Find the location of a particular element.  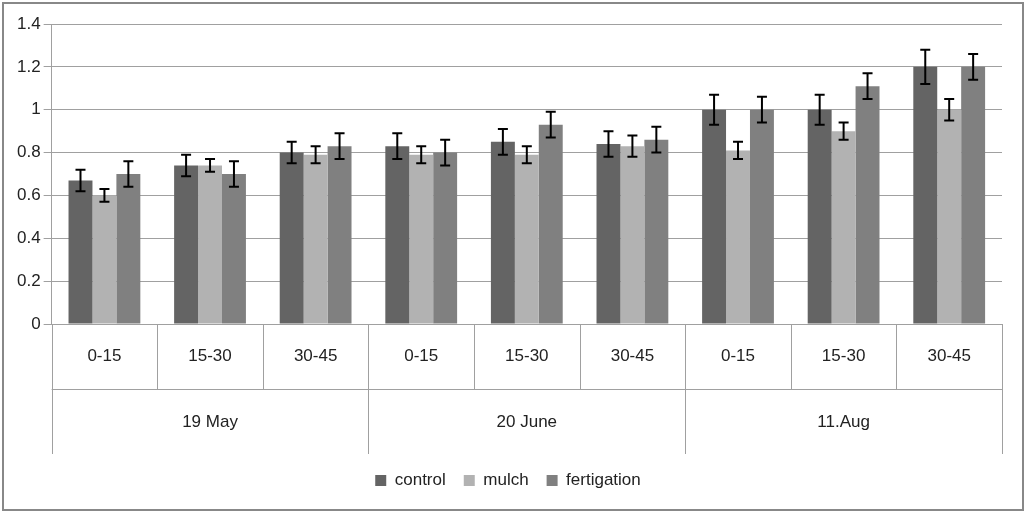

y-tick-label: 0.4 is located at coordinates (28, 237).